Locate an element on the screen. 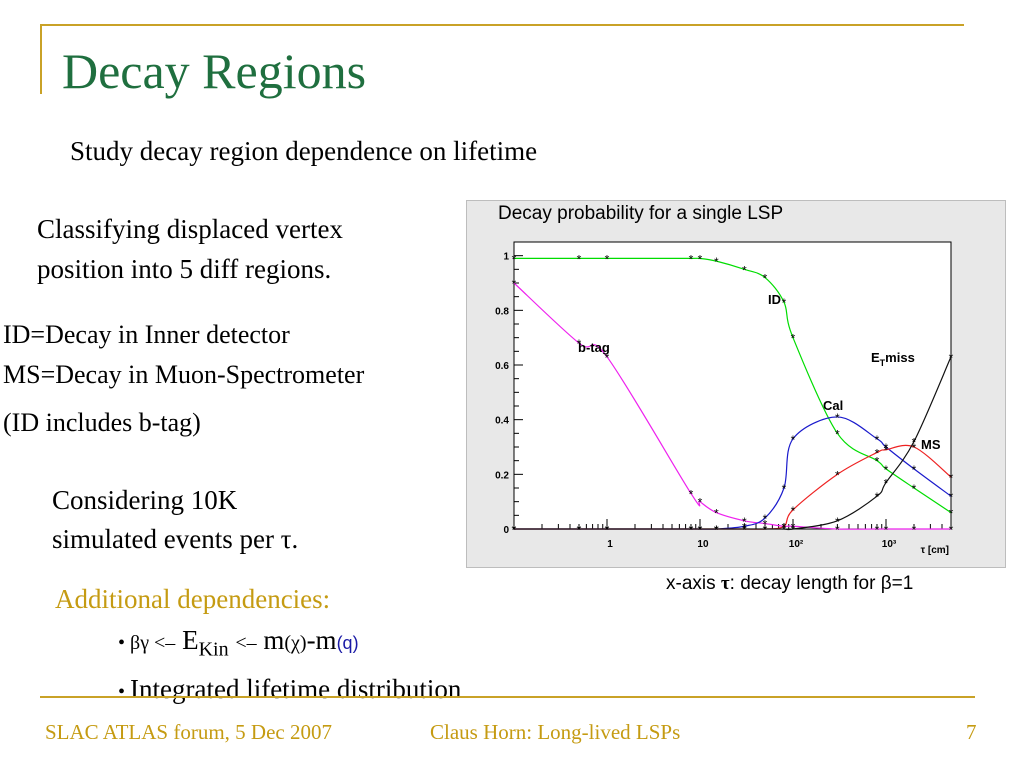 The width and height of the screenshot is (1024, 768). series-label-id: ID is located at coordinates (774, 299).